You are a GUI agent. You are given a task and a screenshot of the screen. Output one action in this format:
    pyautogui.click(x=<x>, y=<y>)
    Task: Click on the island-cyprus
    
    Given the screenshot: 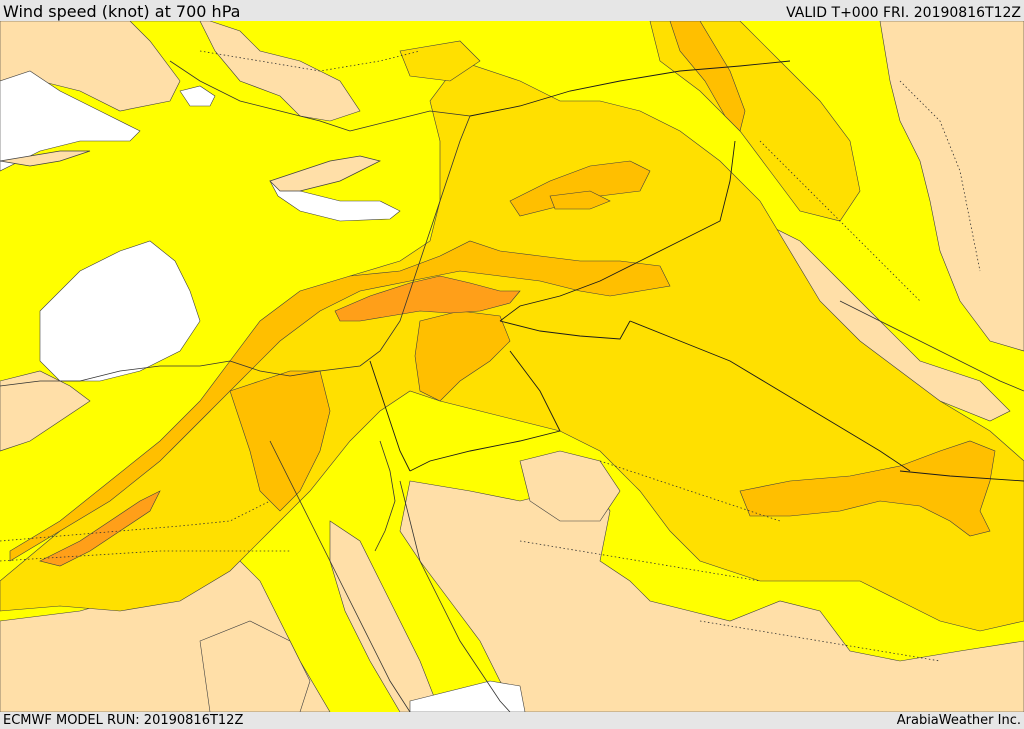 What is the action you would take?
    pyautogui.click(x=325, y=173)
    